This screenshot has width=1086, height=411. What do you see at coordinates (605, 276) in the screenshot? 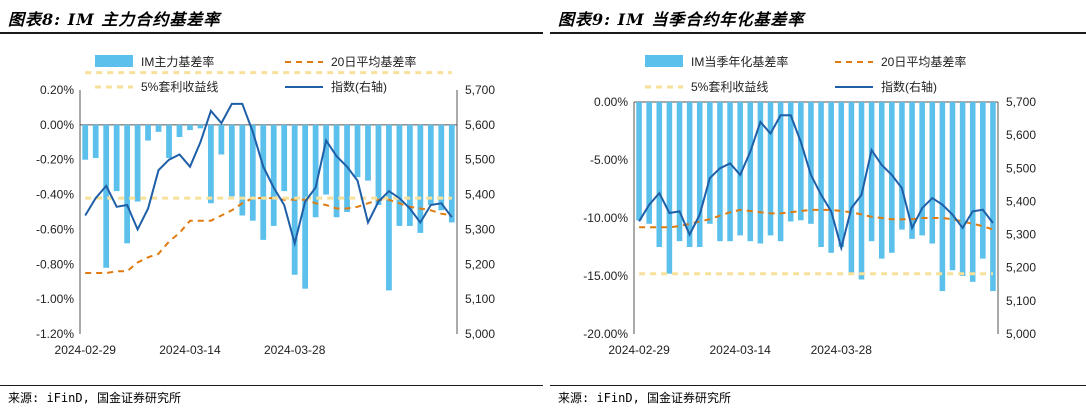
I see `left-axis-tick-label: -15.00%` at bounding box center [605, 276].